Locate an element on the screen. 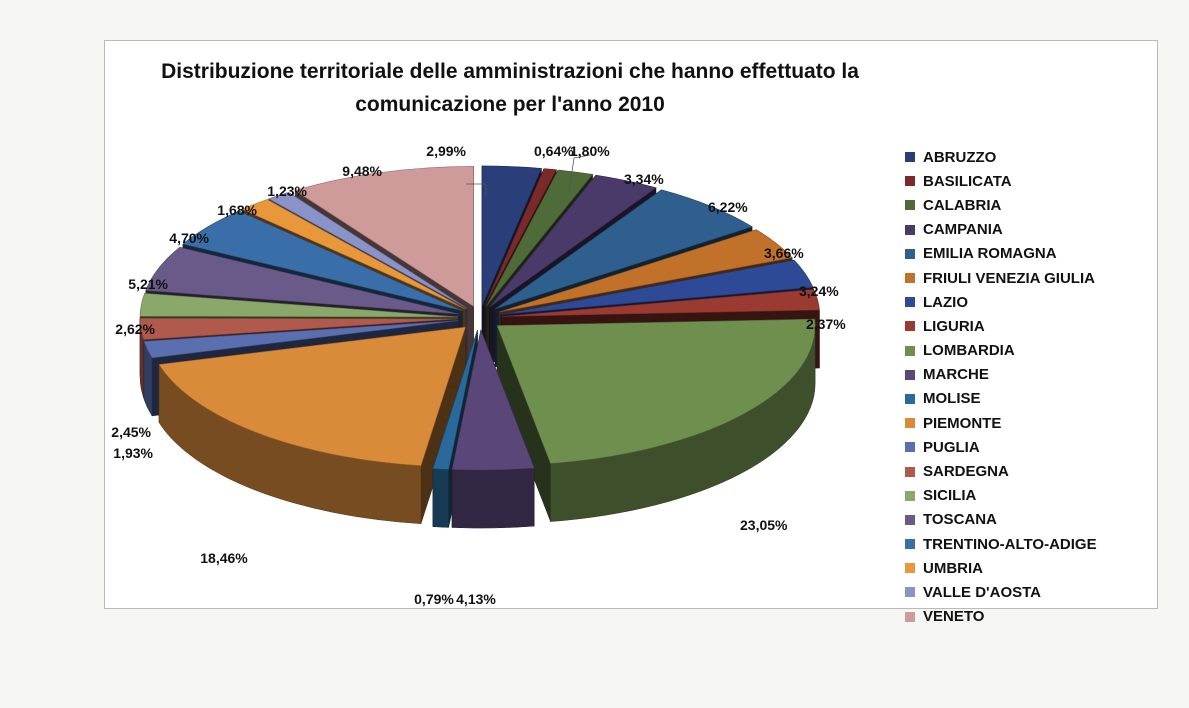 This screenshot has height=708, width=1189. legend-label: UMBRIA is located at coordinates (953, 568).